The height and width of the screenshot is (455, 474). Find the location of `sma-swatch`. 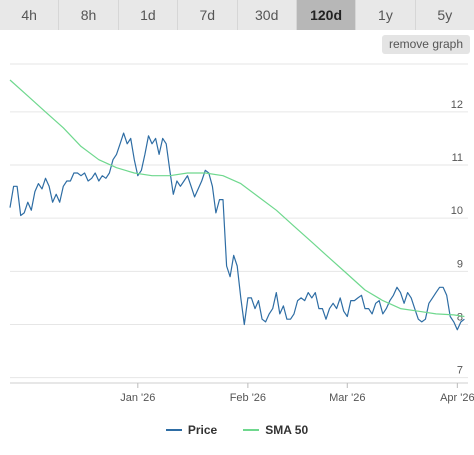

sma-swatch is located at coordinates (251, 430).